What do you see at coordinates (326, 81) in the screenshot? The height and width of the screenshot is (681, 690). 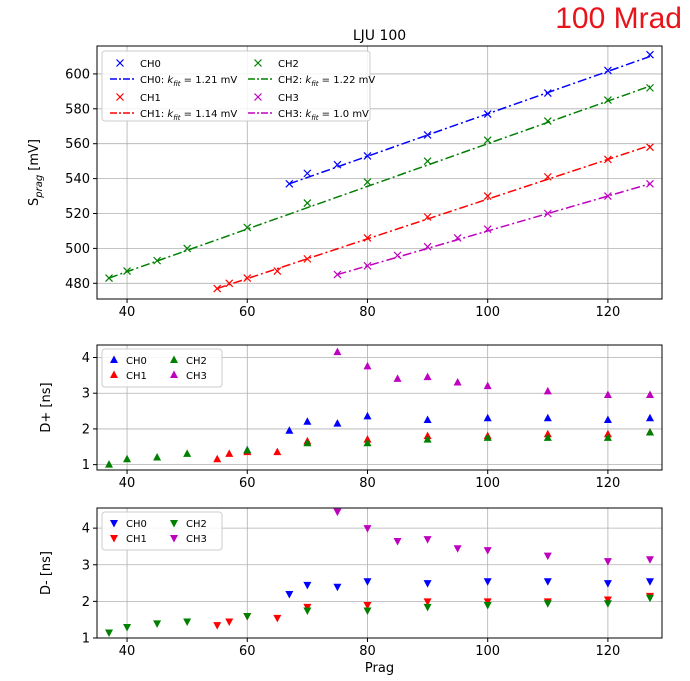 I see `legend-fit-label: CH2: kfit = 1.22 mV` at bounding box center [326, 81].